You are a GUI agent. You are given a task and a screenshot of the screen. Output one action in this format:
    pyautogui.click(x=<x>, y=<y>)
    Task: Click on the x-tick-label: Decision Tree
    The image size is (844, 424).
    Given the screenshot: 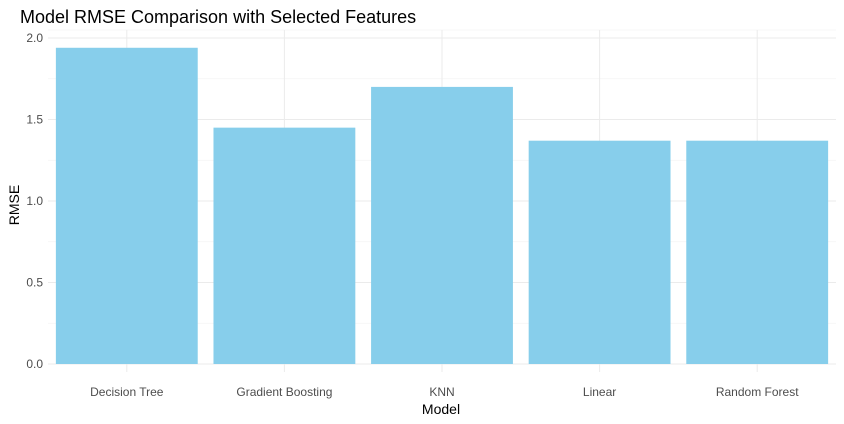 What is the action you would take?
    pyautogui.click(x=127, y=392)
    